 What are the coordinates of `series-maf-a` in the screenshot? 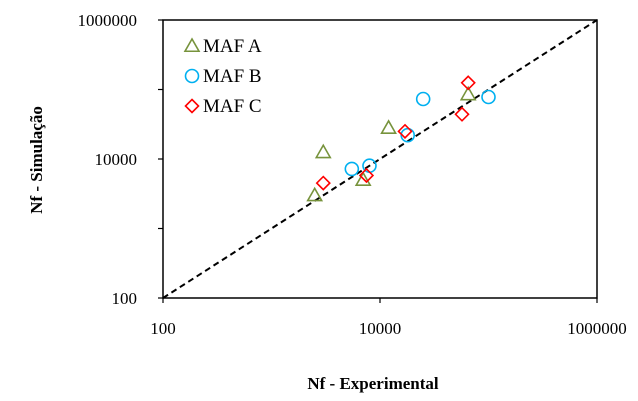 It's located at (391, 143).